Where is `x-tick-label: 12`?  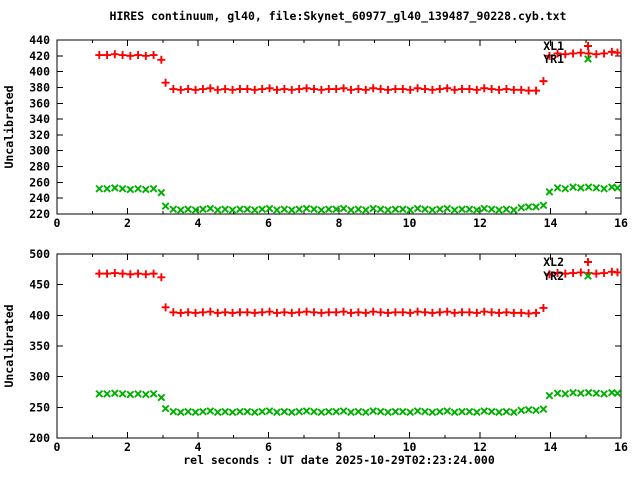
x-tick-label: 12 is located at coordinates (480, 223).